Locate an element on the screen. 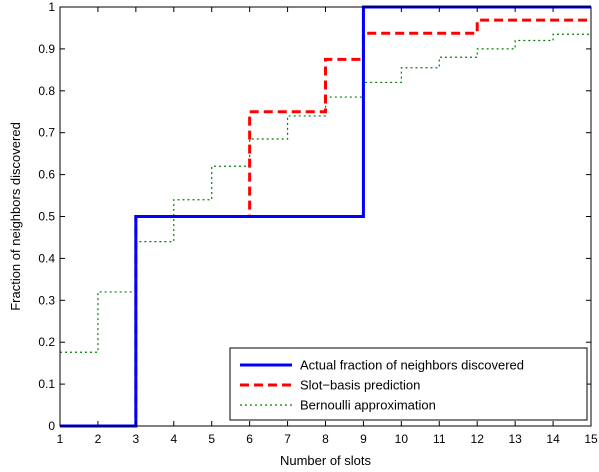 The image size is (599, 472). x-tick-label: 2 is located at coordinates (98, 439).